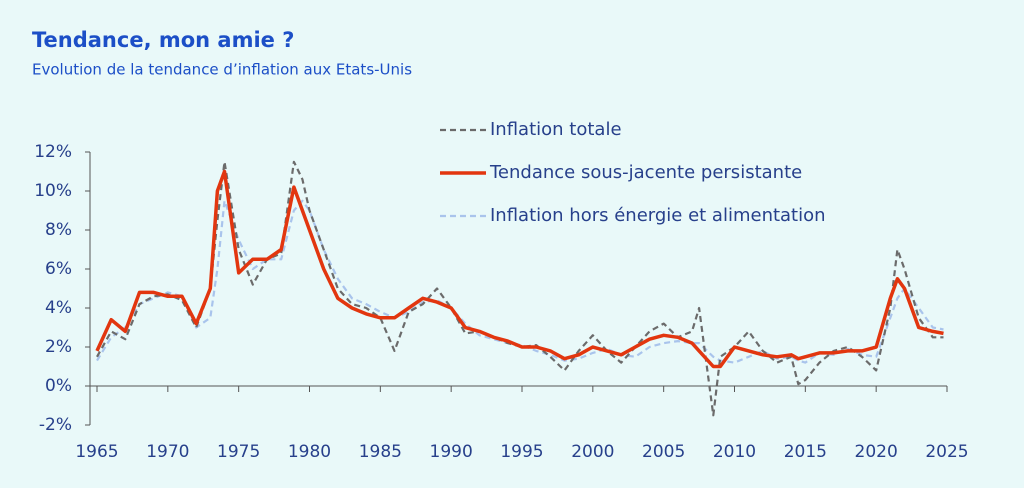 This screenshot has height=488, width=1024. What do you see at coordinates (58, 347) in the screenshot?
I see `y-tick-label: 2%` at bounding box center [58, 347].